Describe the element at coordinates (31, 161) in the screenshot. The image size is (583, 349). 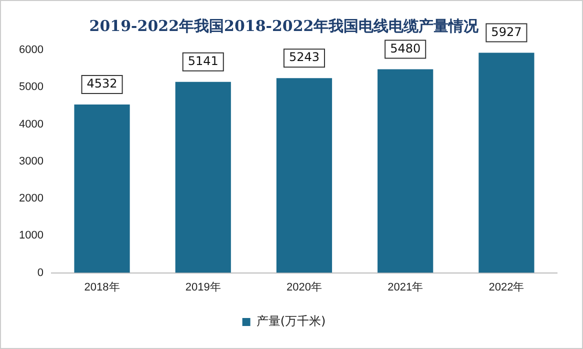
I see `y-tick-label: 3000` at that location.